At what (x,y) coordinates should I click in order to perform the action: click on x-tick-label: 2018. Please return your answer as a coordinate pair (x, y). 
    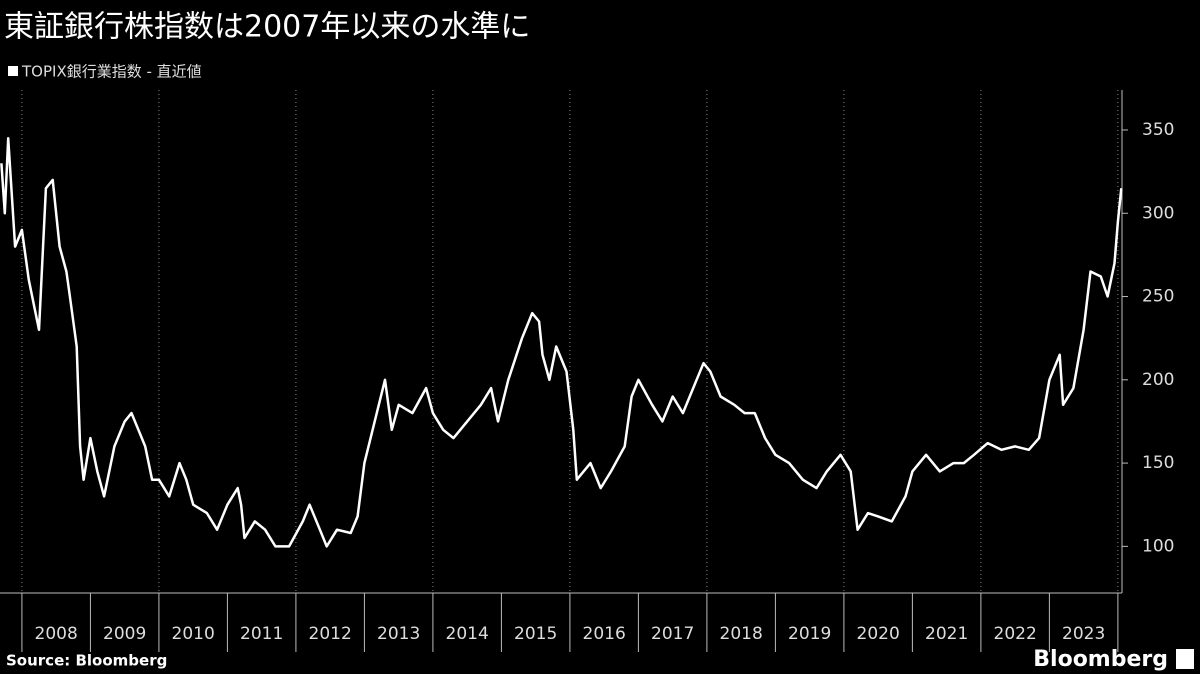
    Looking at the image, I should click on (741, 634).